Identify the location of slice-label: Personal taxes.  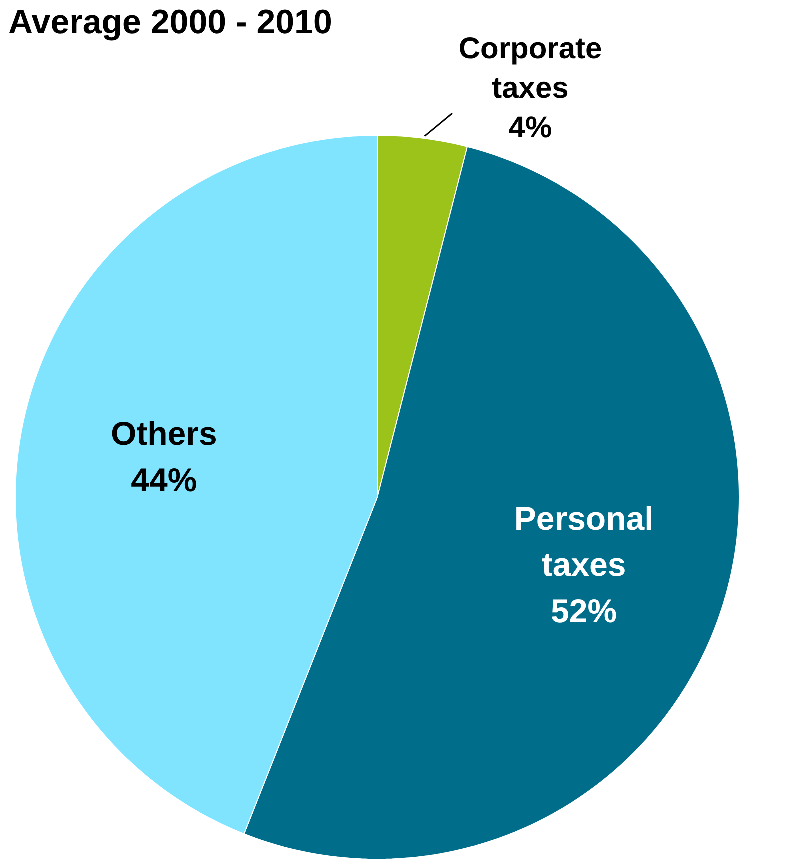
(584, 542).